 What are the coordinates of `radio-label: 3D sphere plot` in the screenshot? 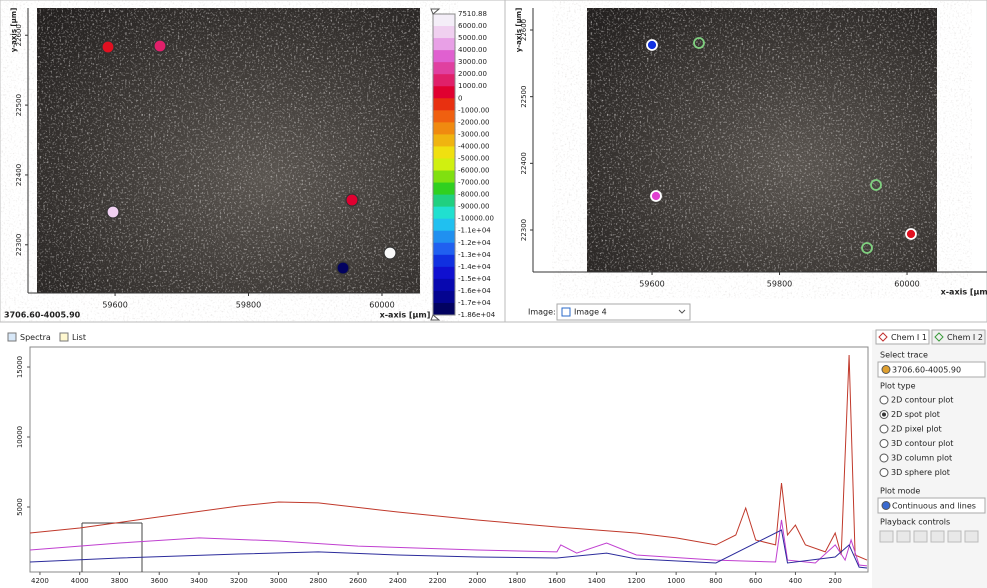 It's located at (920, 472).